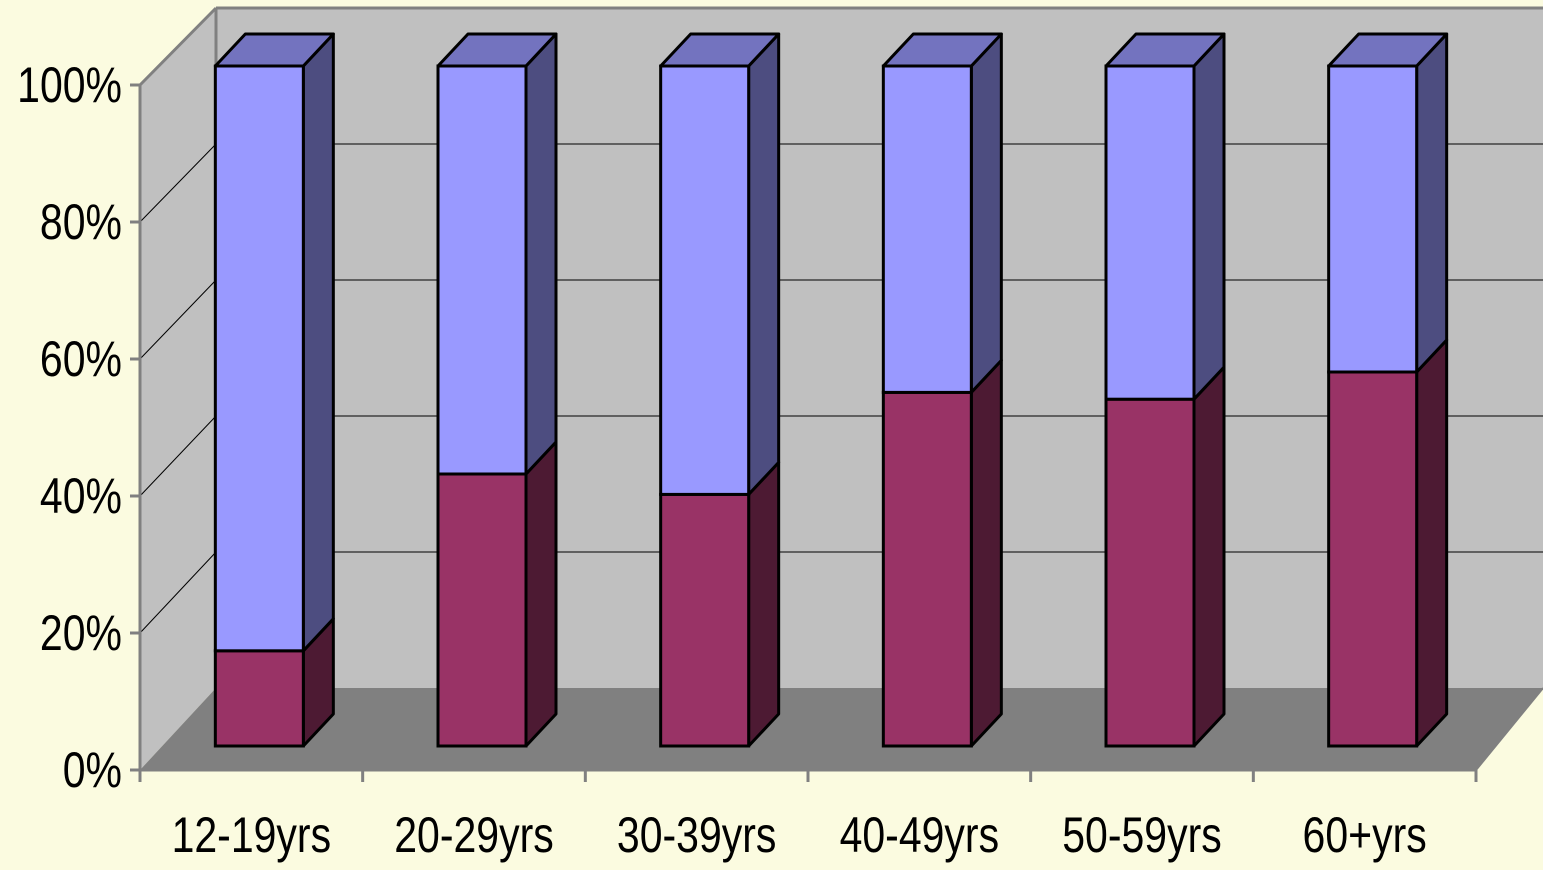 The width and height of the screenshot is (1543, 870). I want to click on x-tick-label: 30-39yrs, so click(697, 835).